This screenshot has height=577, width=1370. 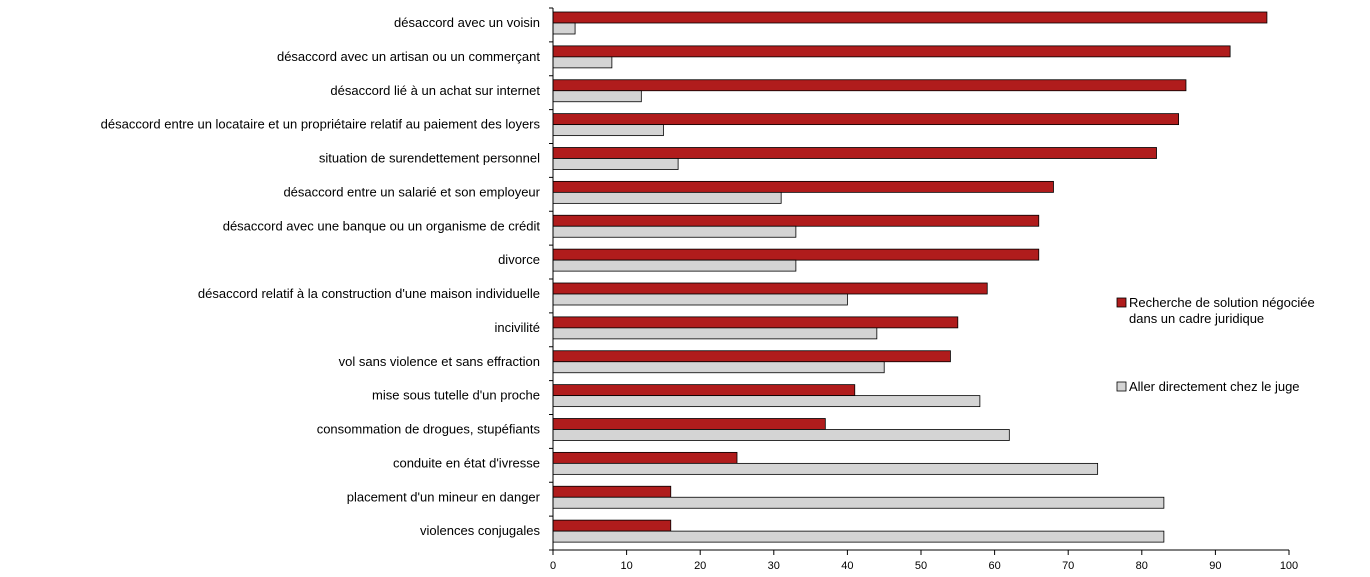 What do you see at coordinates (439, 361) in the screenshot?
I see `category-label: vol sans violence et sans effraction` at bounding box center [439, 361].